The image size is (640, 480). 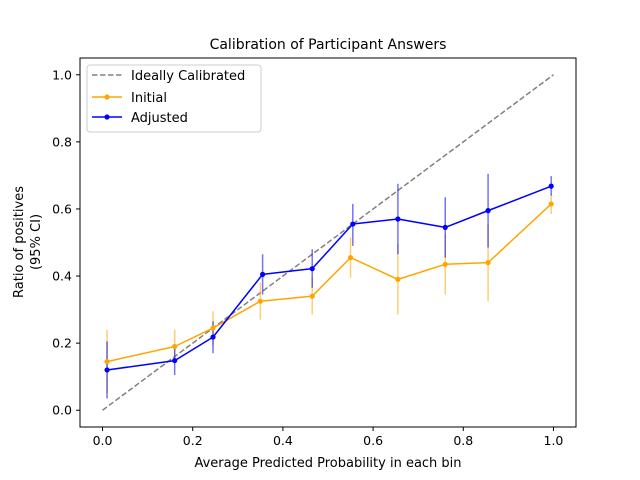 I want to click on legend: Ideally Calibrated Initial Adjusted, so click(x=174, y=98).